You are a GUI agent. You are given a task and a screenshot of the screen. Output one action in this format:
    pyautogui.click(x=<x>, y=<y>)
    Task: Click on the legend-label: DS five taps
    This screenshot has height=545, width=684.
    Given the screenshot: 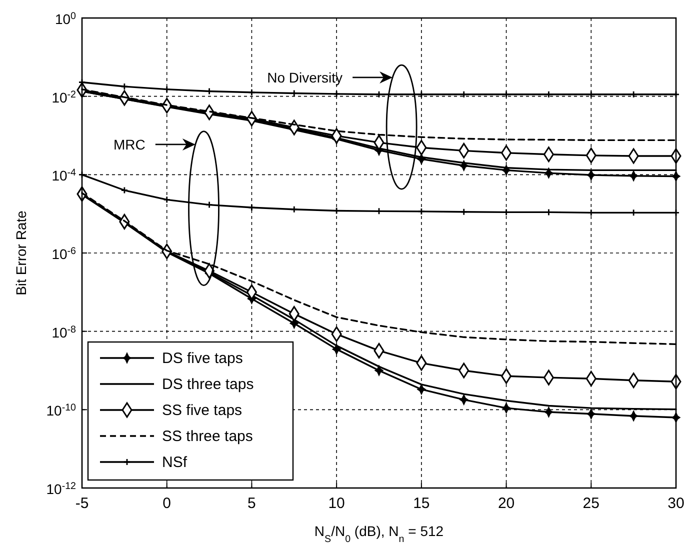 What is the action you would take?
    pyautogui.click(x=202, y=358)
    